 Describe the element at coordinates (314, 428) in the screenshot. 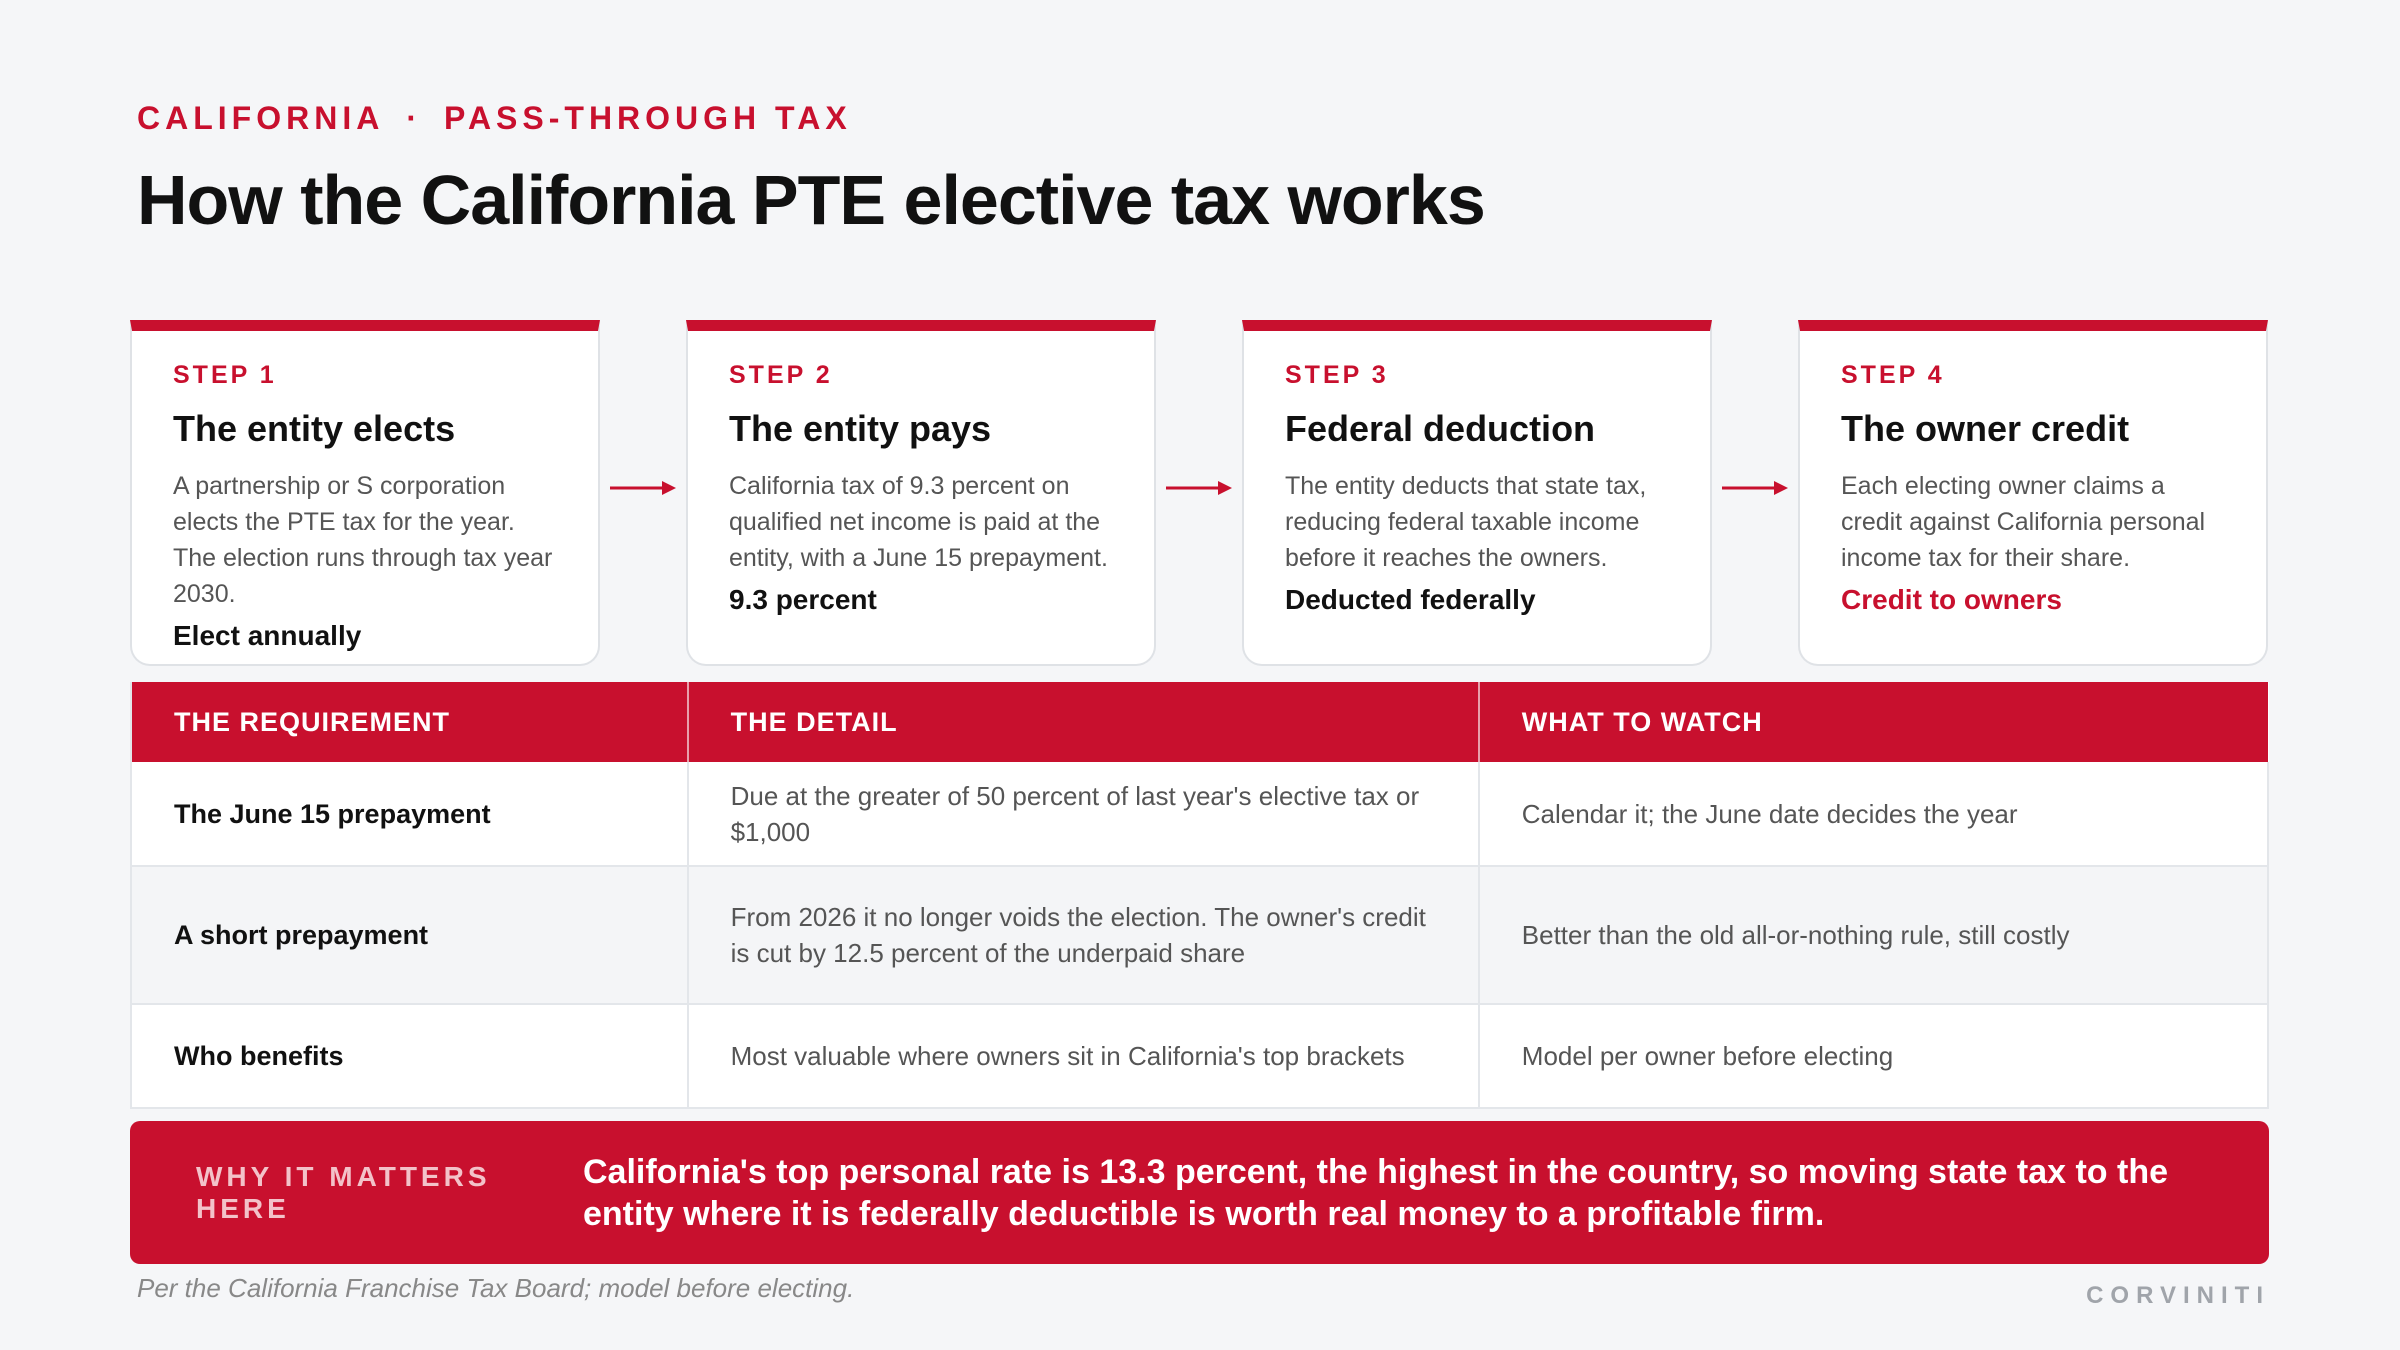

I see `step-heading: The entity elects` at that location.